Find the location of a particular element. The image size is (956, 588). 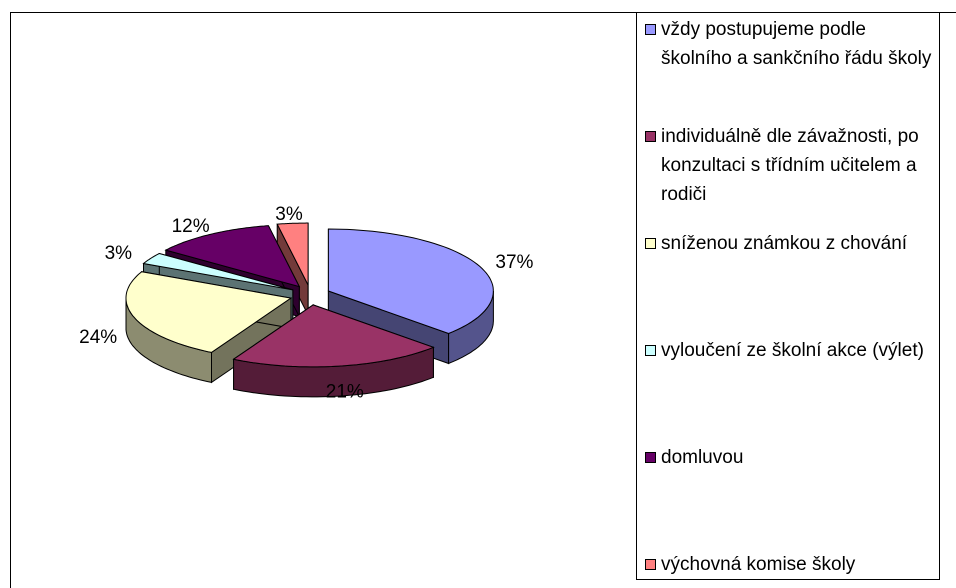

data-label: 37% is located at coordinates (514, 262).